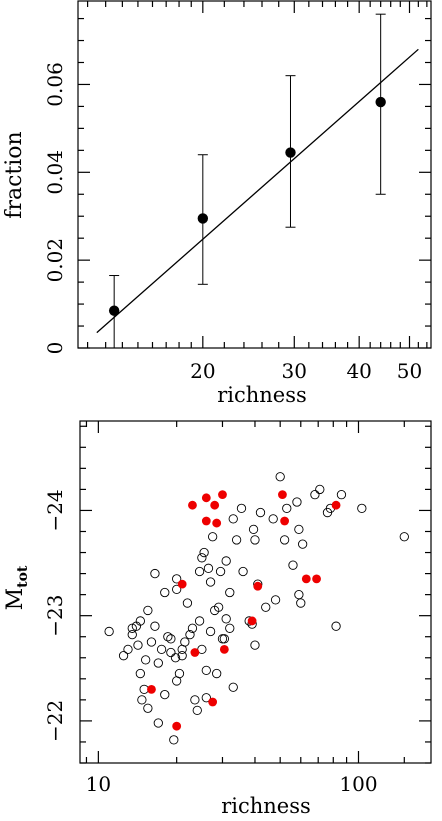 Image resolution: width=442 pixels, height=821 pixels. Describe the element at coordinates (358, 371) in the screenshot. I see `x-tick-label: 40` at that location.